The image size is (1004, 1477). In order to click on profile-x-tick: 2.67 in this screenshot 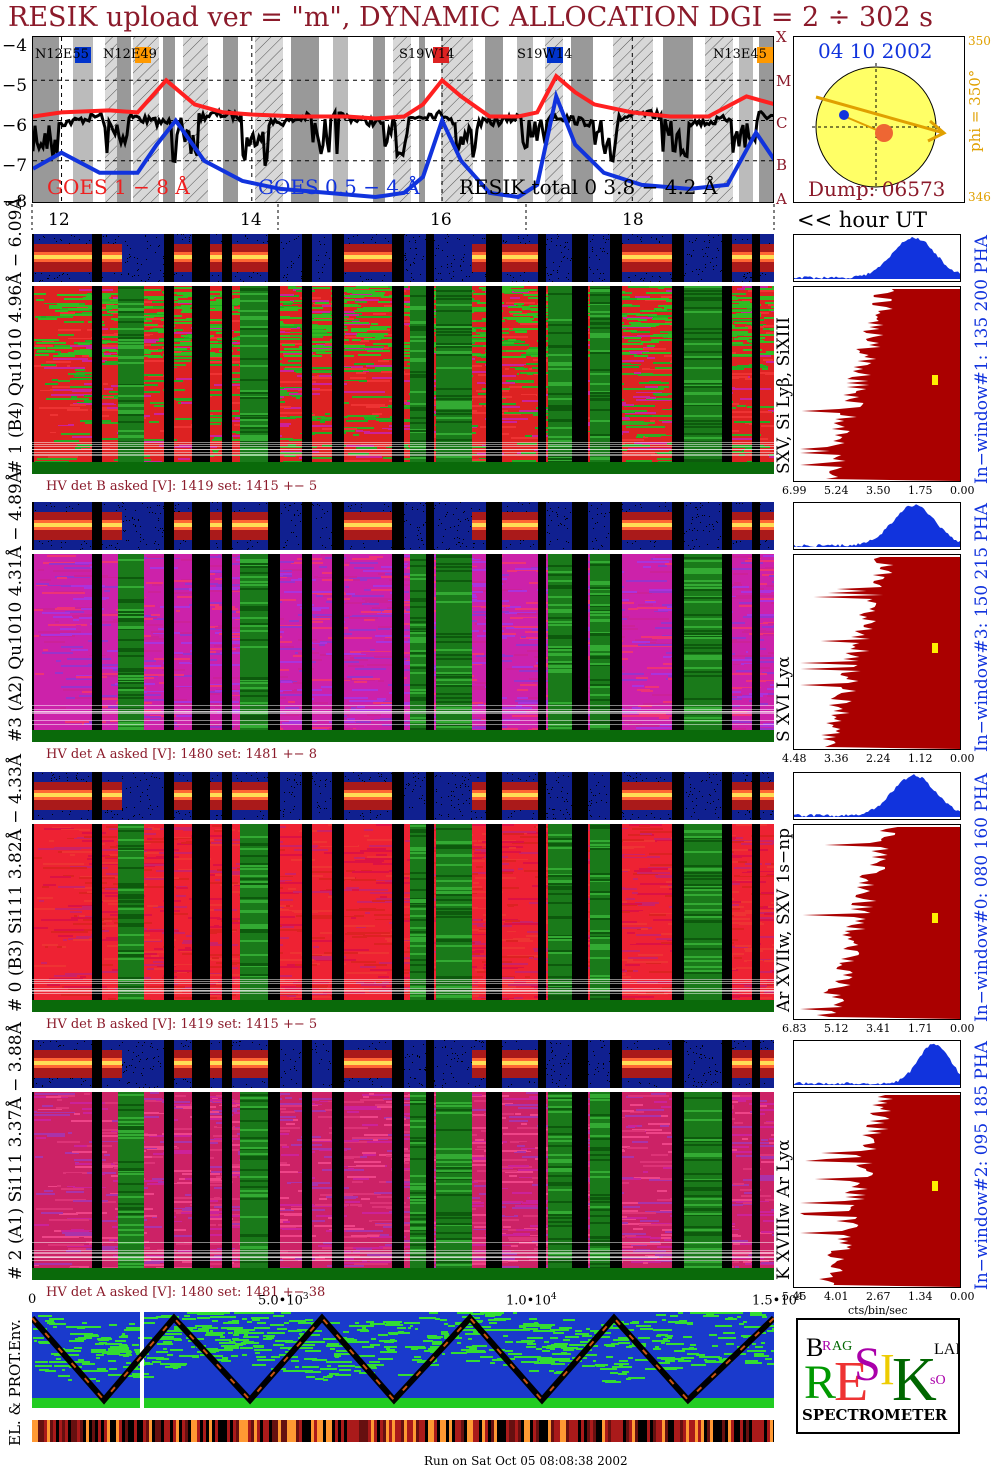, I will do `click(878, 1296)`.